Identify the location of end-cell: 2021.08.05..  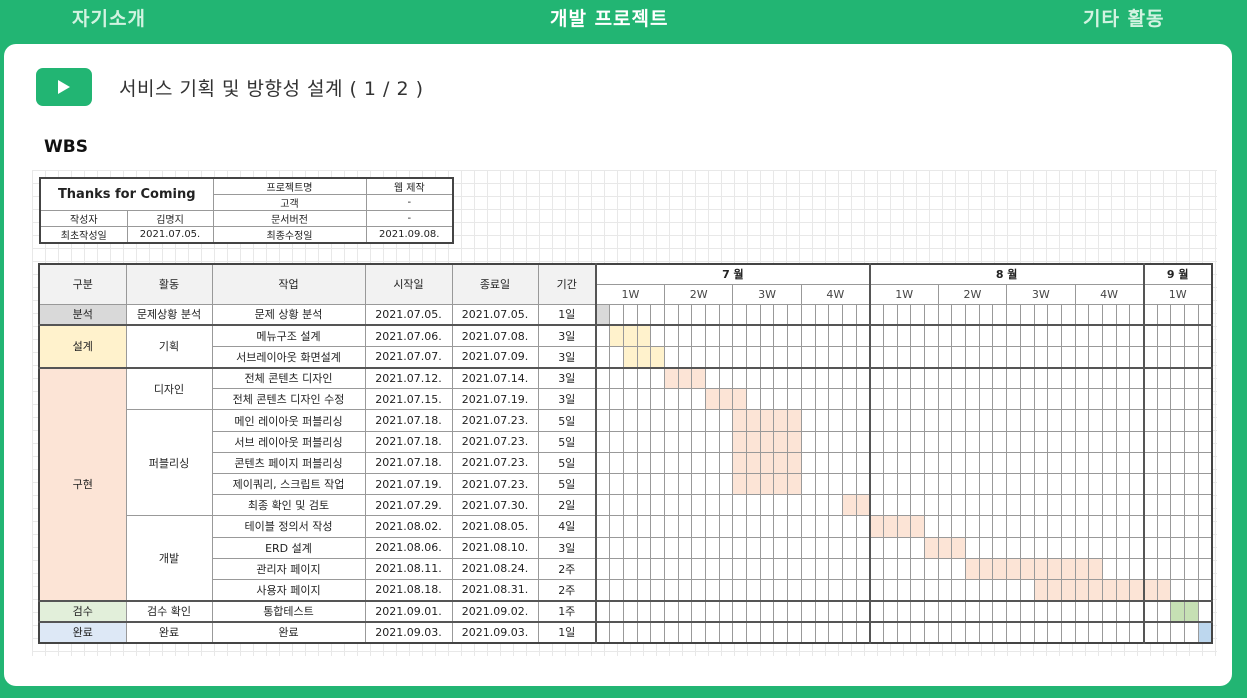
(495, 526).